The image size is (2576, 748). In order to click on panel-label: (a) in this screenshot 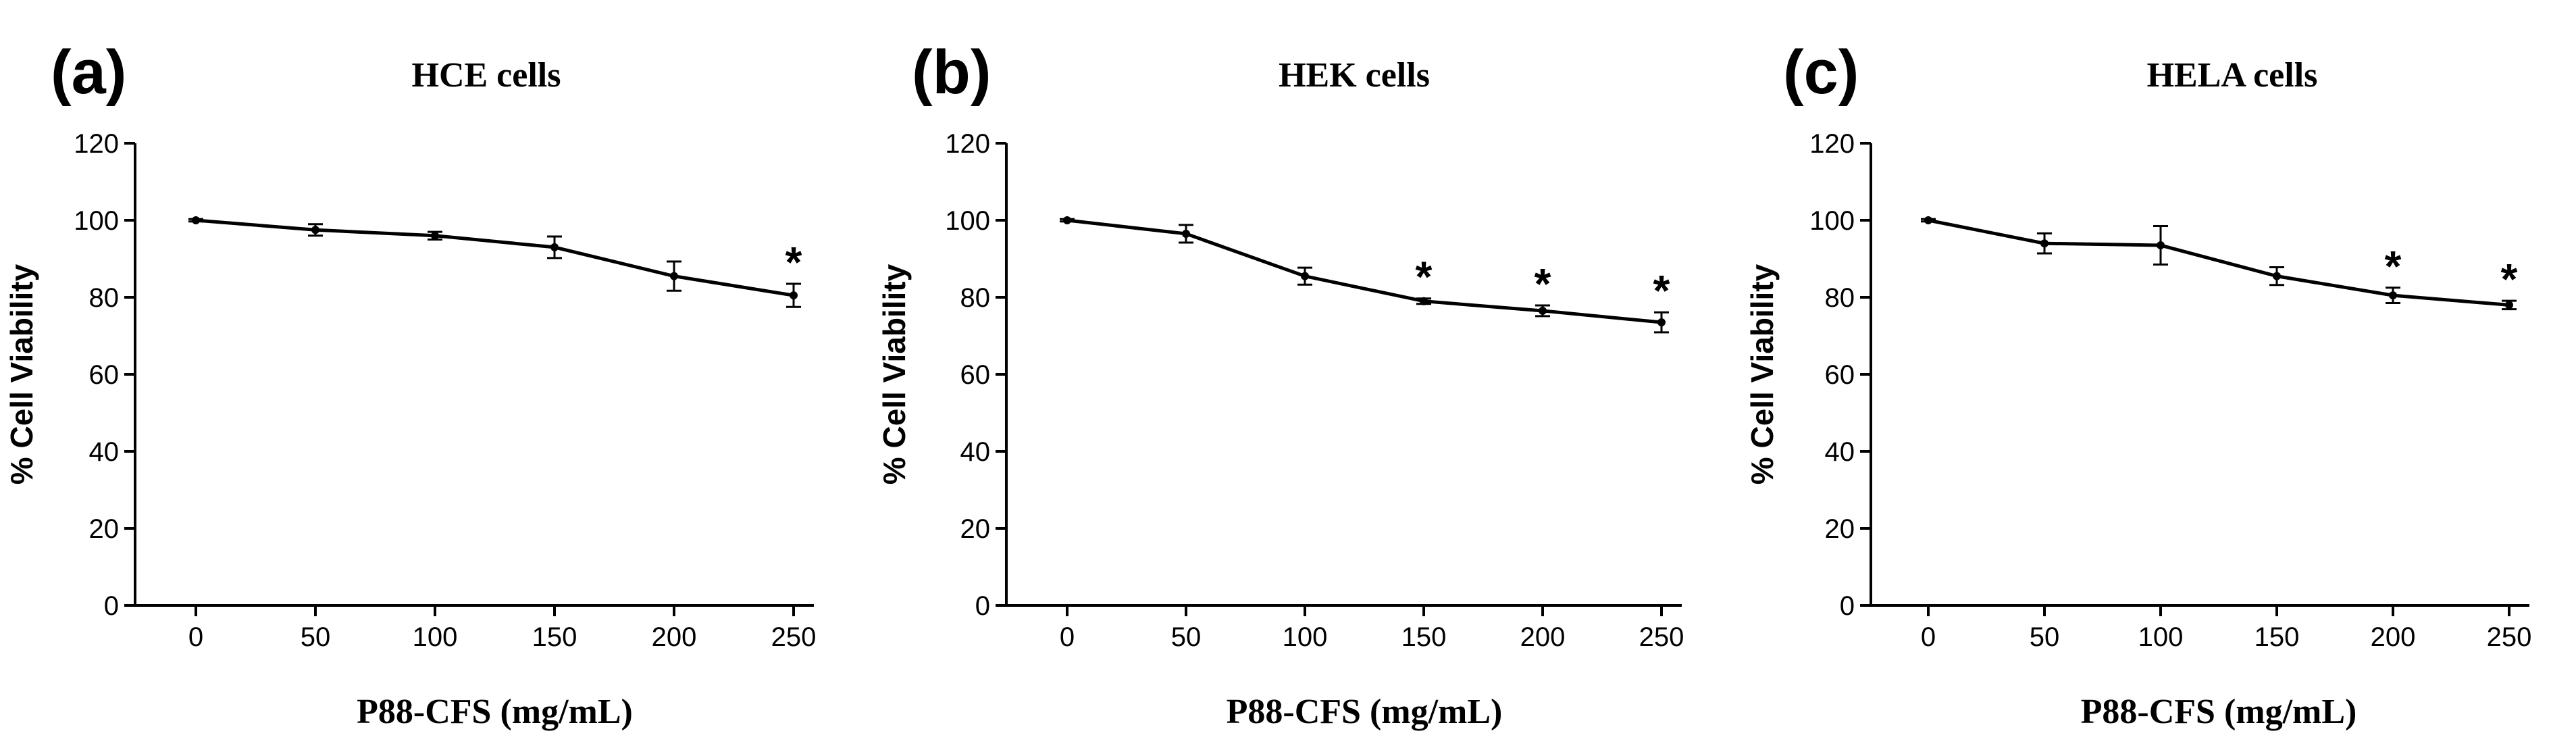, I will do `click(88, 72)`.